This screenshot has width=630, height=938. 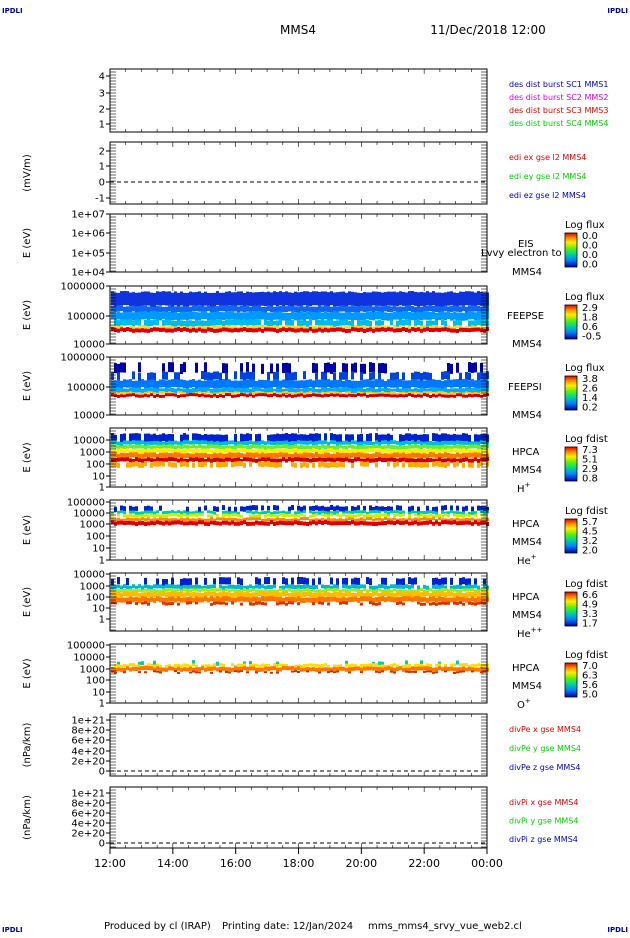 I want to click on spectrogram-hpca_hepp, so click(x=300, y=591).